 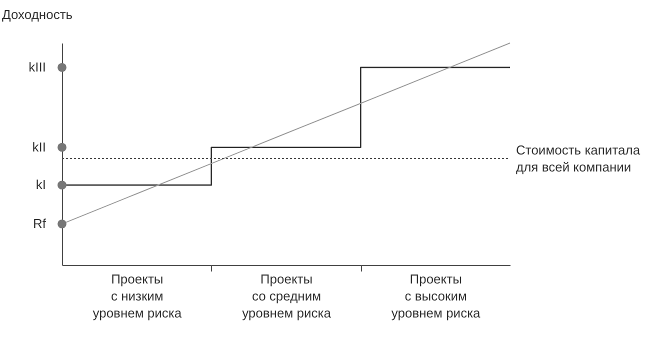 I want to click on series-label: kIII, so click(x=37, y=66).